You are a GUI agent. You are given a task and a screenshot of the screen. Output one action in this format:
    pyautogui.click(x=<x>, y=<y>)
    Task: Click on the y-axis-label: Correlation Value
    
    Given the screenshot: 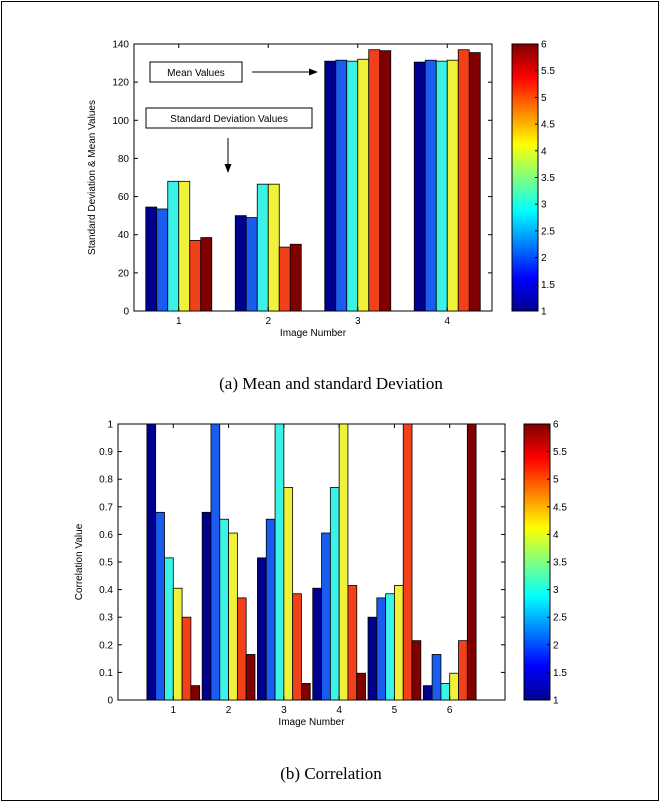 What is the action you would take?
    pyautogui.click(x=79, y=561)
    